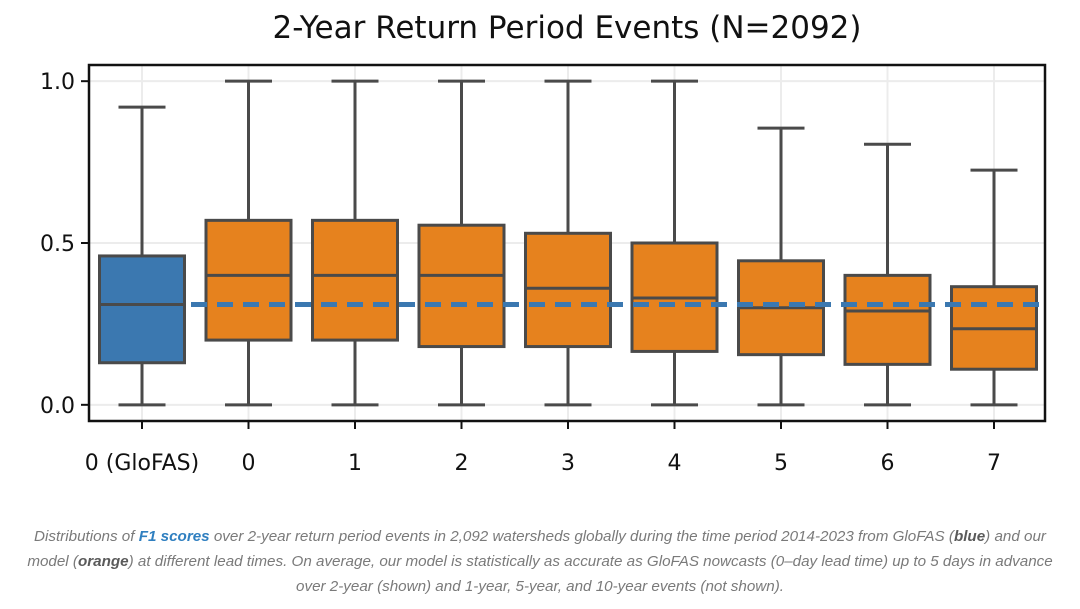 The image size is (1080, 609). I want to click on caption-f1-scores: F1 scores, so click(174, 536).